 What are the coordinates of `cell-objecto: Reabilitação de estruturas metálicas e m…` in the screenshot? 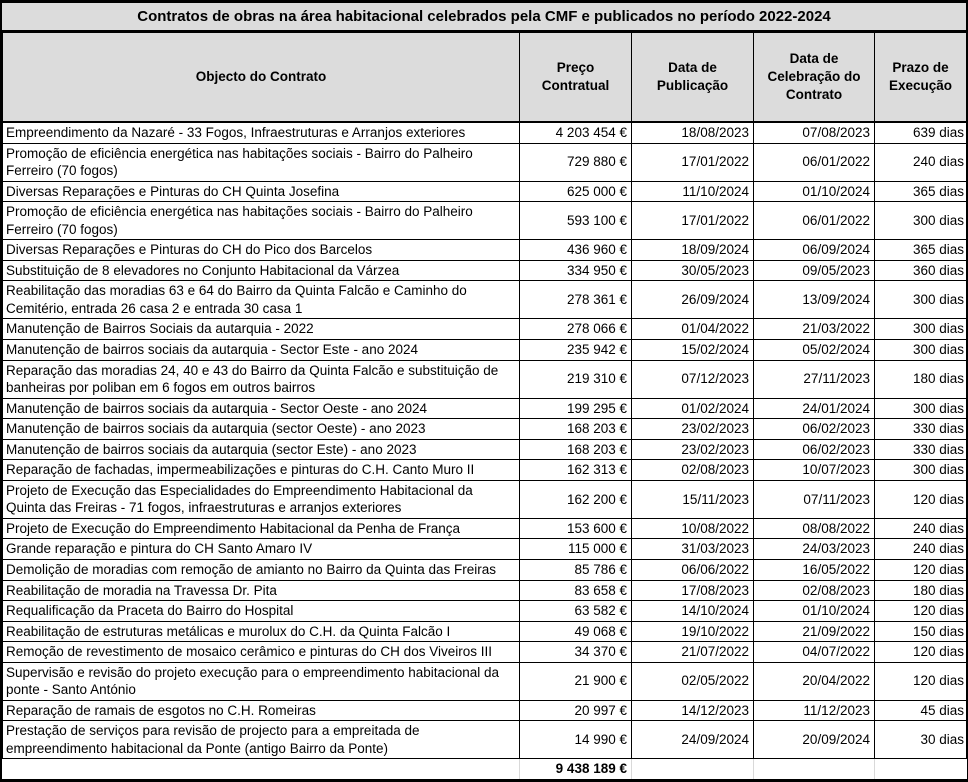 It's located at (261, 631).